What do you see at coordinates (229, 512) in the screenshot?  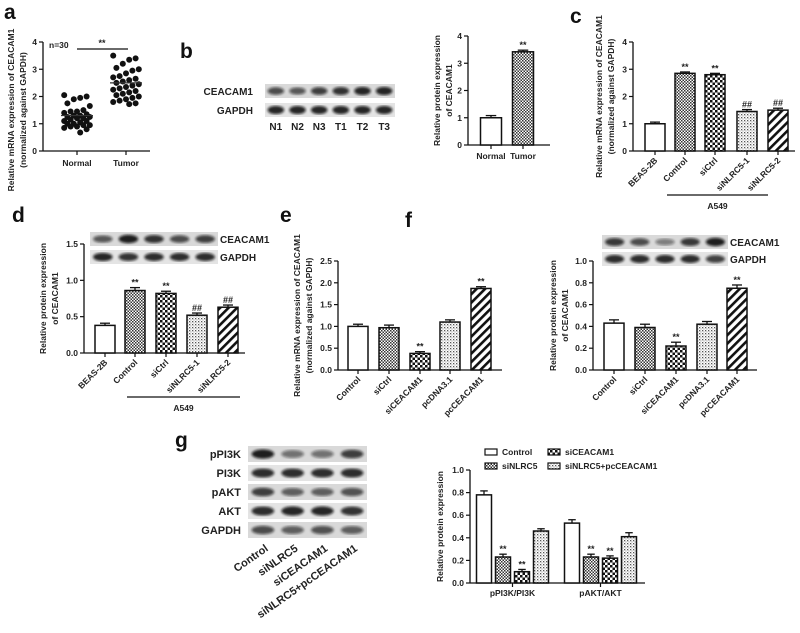 I see `blot-row-label: AKT` at bounding box center [229, 512].